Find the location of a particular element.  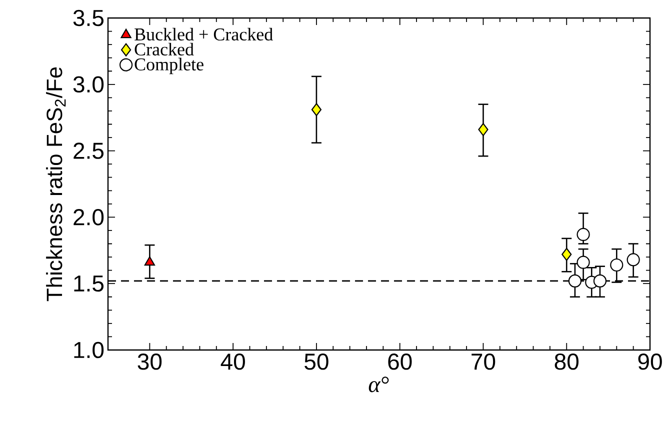

legend-label: Cracked is located at coordinates (164, 49).